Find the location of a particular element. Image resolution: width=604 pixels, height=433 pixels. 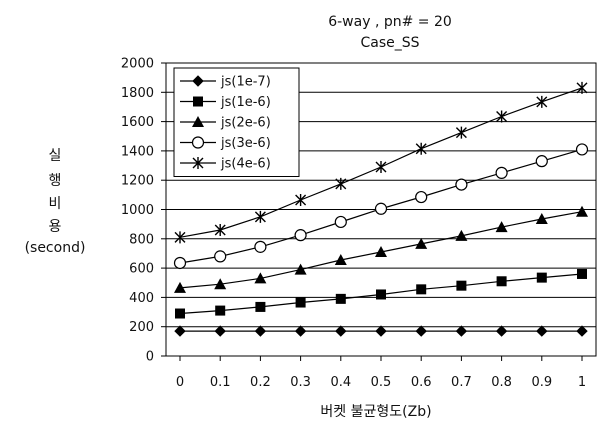

y-tick-label: 1000 is located at coordinates (137, 210).